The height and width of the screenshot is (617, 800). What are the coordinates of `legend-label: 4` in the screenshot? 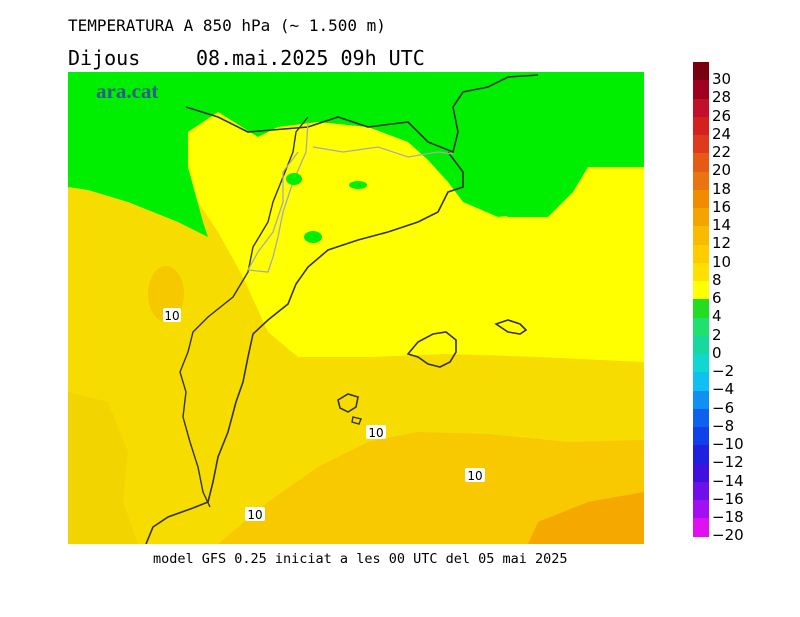 It's located at (717, 316).